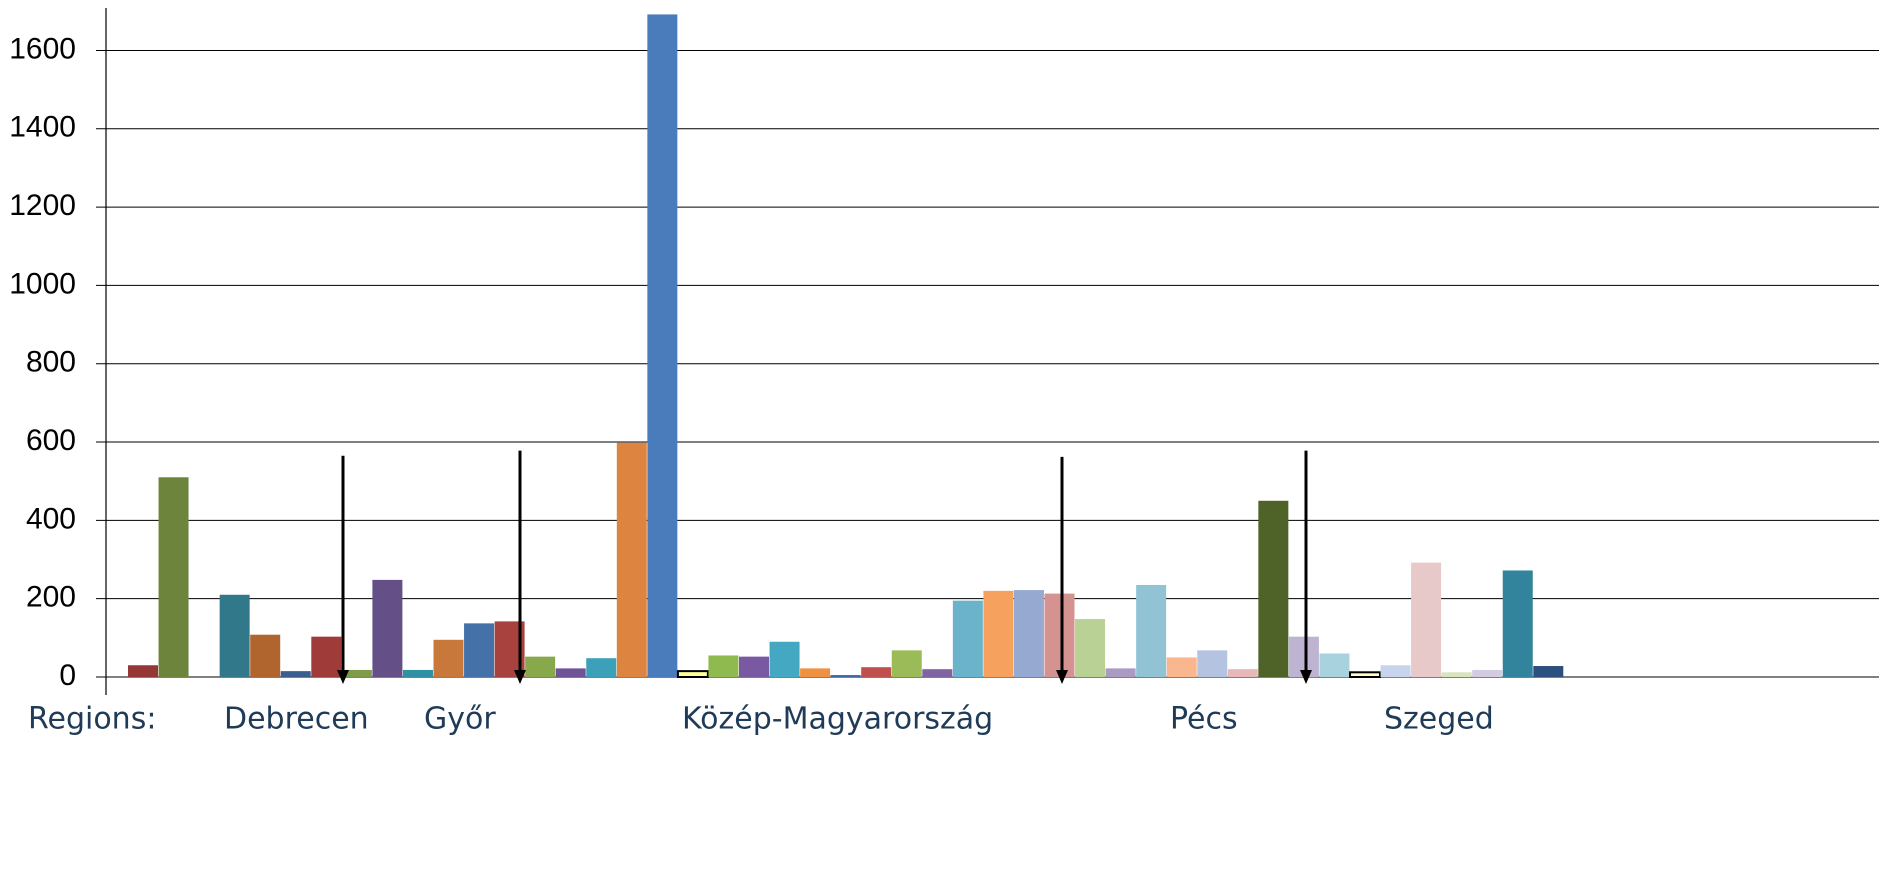  I want to click on y-tick-labels: 0 200 400 600 800 1000 1200 1400 1600, so click(42, 362).